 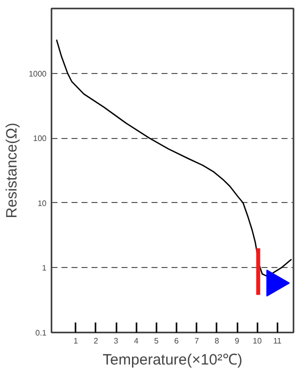 What do you see at coordinates (172, 360) in the screenshot?
I see `x-axis-title: Temperature(×10²℃)` at bounding box center [172, 360].